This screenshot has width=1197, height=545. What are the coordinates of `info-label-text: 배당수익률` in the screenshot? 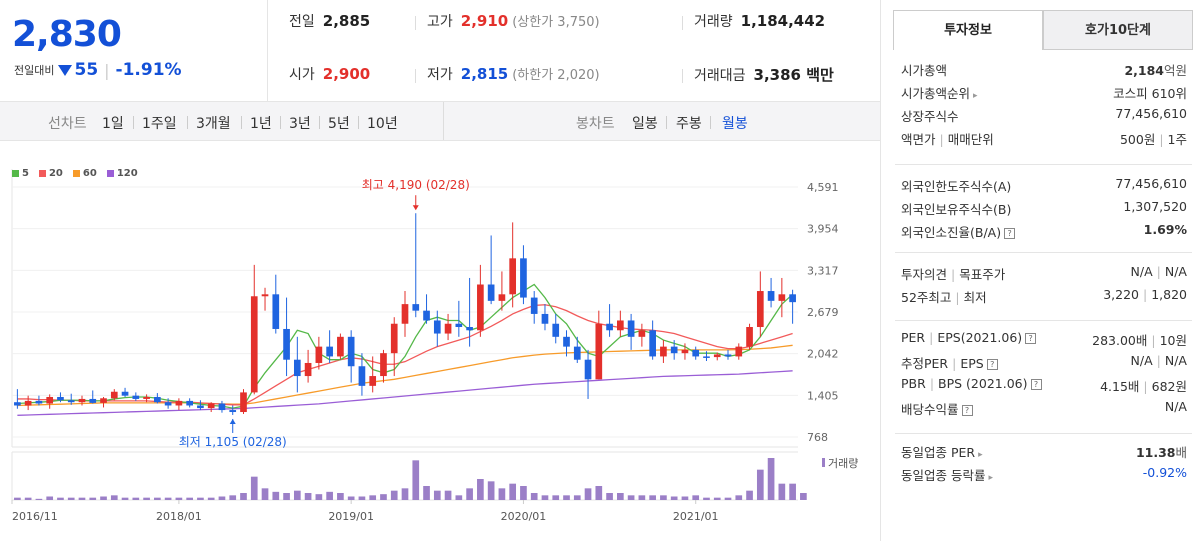 It's located at (930, 409).